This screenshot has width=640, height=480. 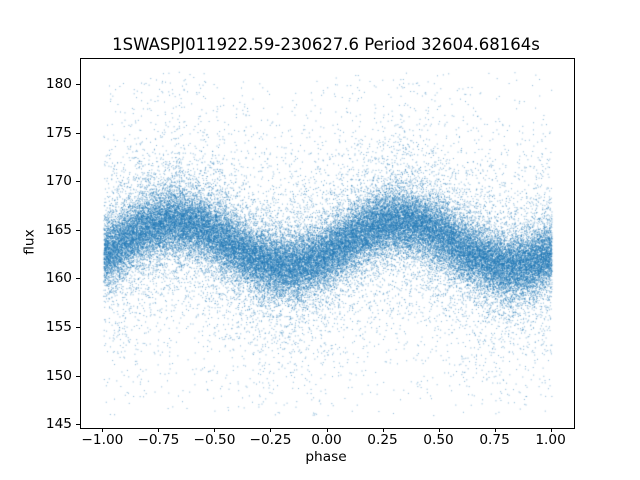 What do you see at coordinates (58, 326) in the screenshot?
I see `y-tick-label: 155` at bounding box center [58, 326].